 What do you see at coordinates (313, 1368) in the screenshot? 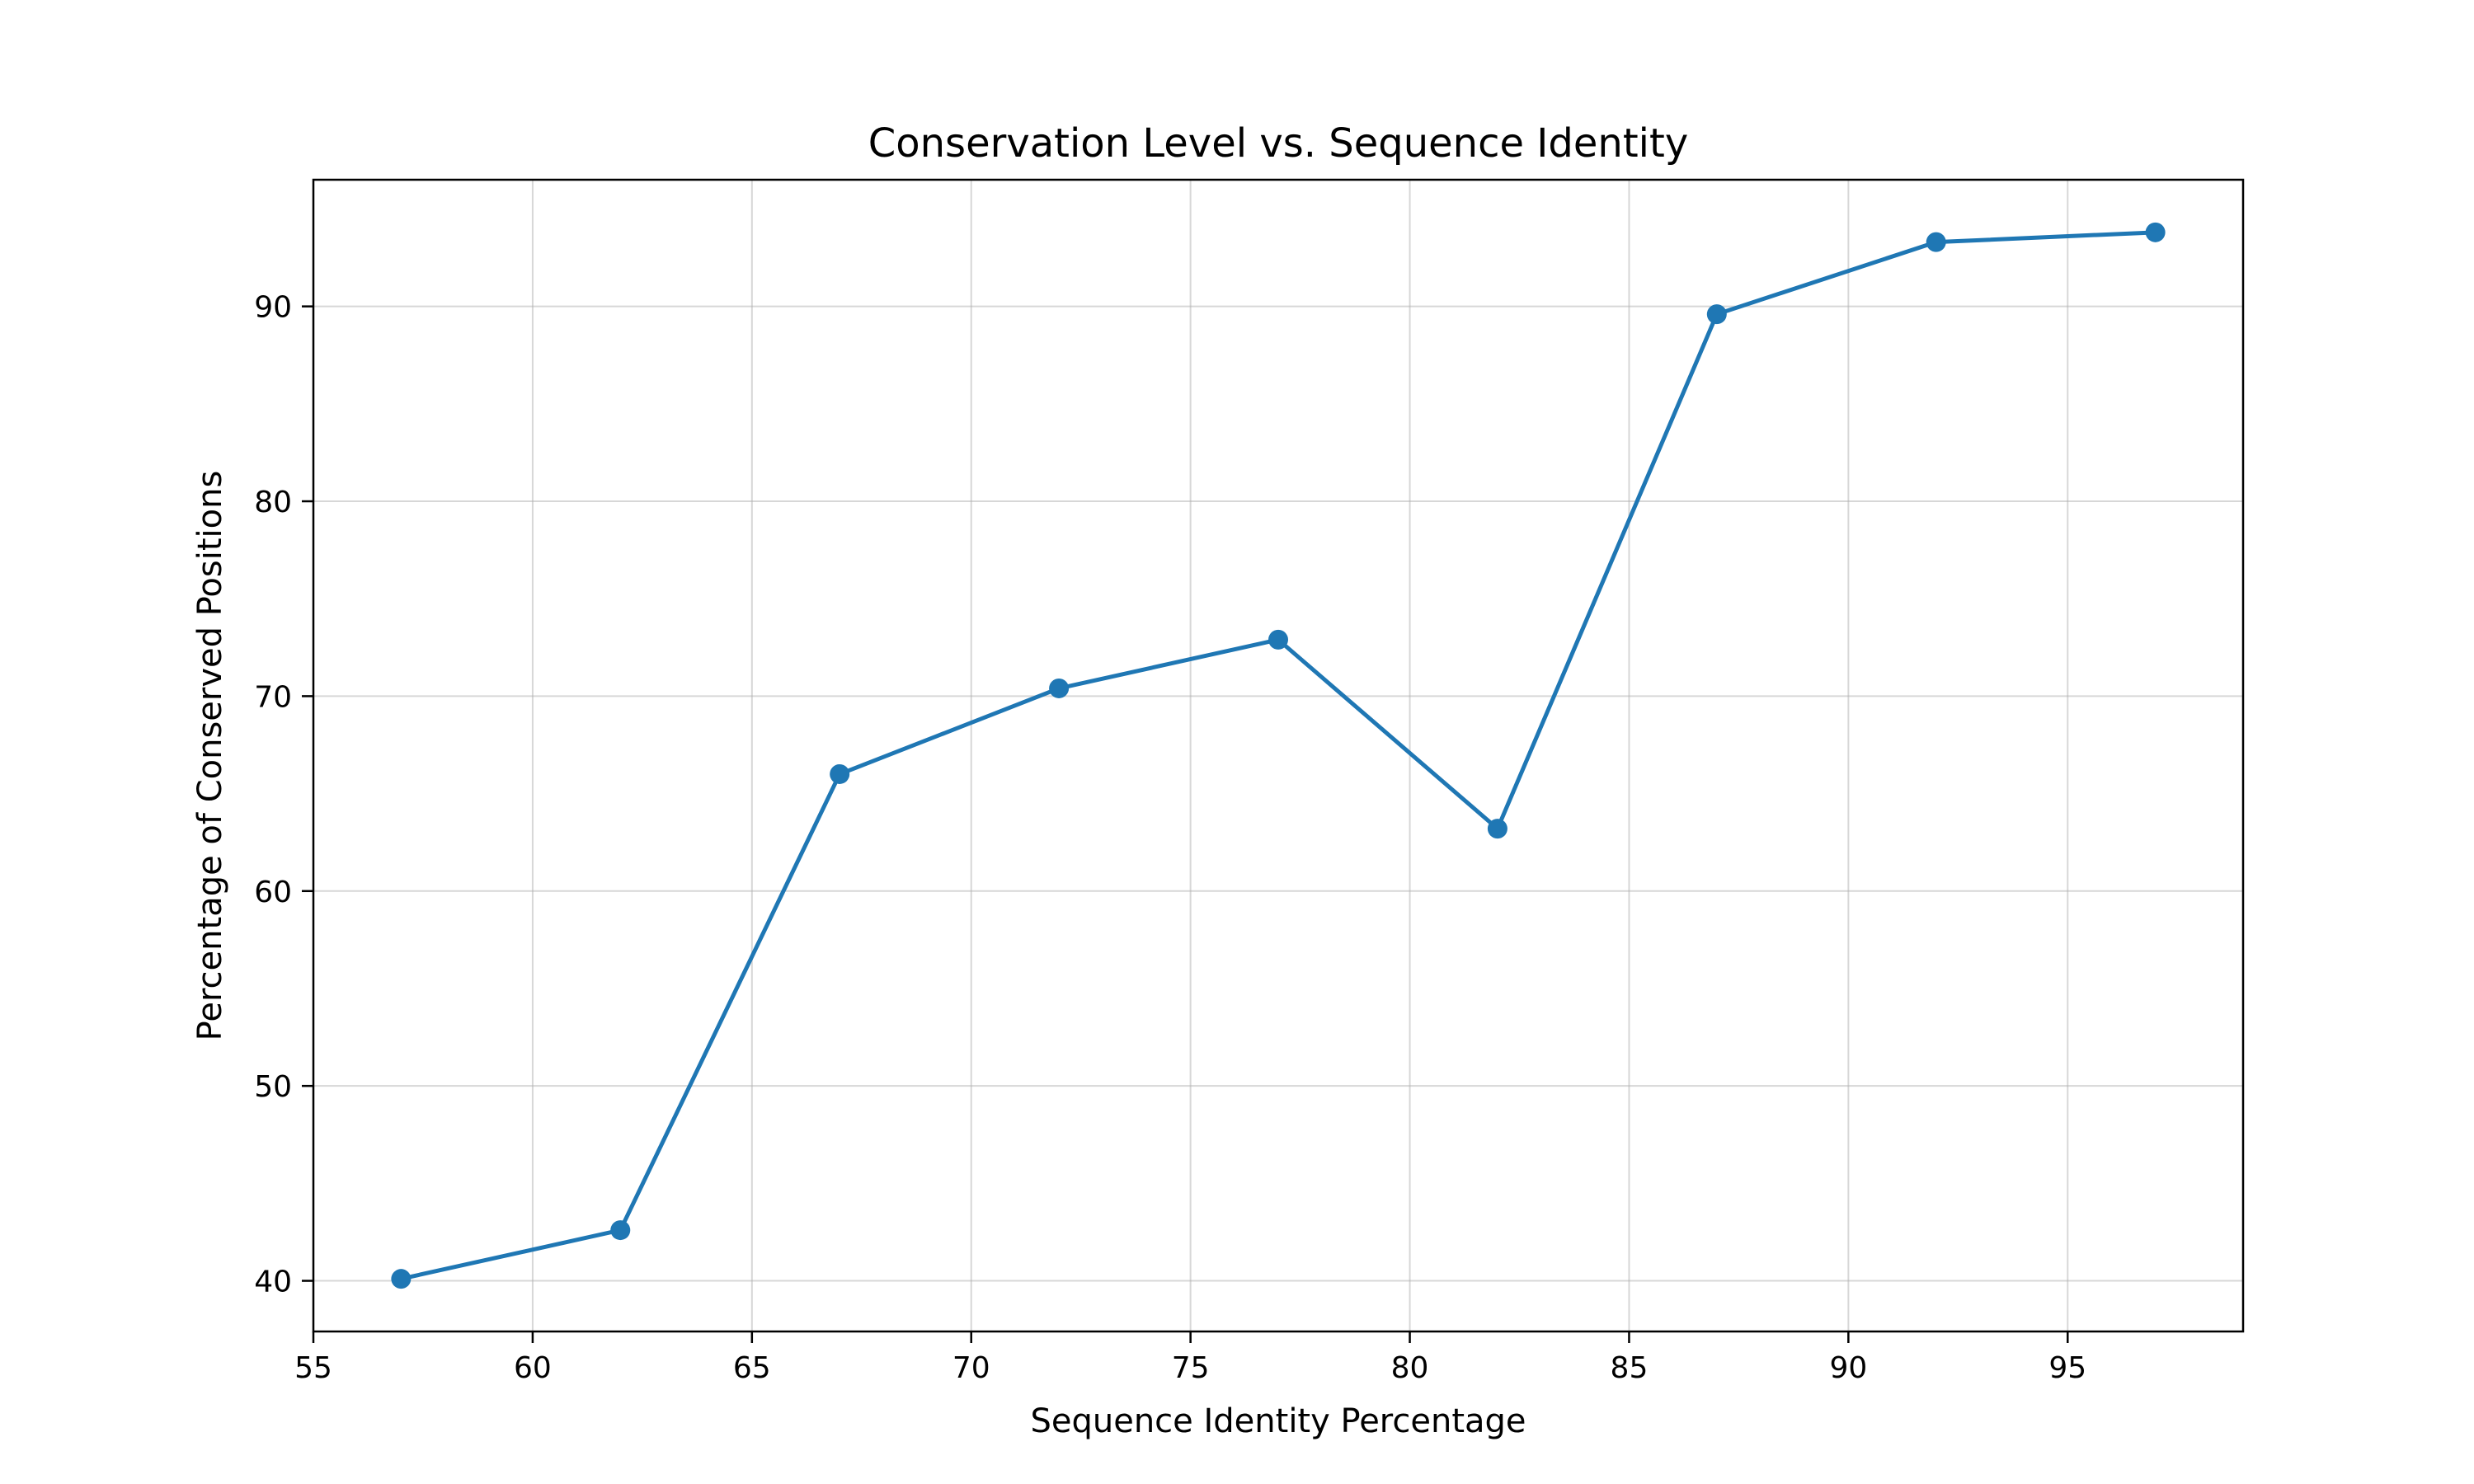
I see `x-tick-label: 55` at bounding box center [313, 1368].